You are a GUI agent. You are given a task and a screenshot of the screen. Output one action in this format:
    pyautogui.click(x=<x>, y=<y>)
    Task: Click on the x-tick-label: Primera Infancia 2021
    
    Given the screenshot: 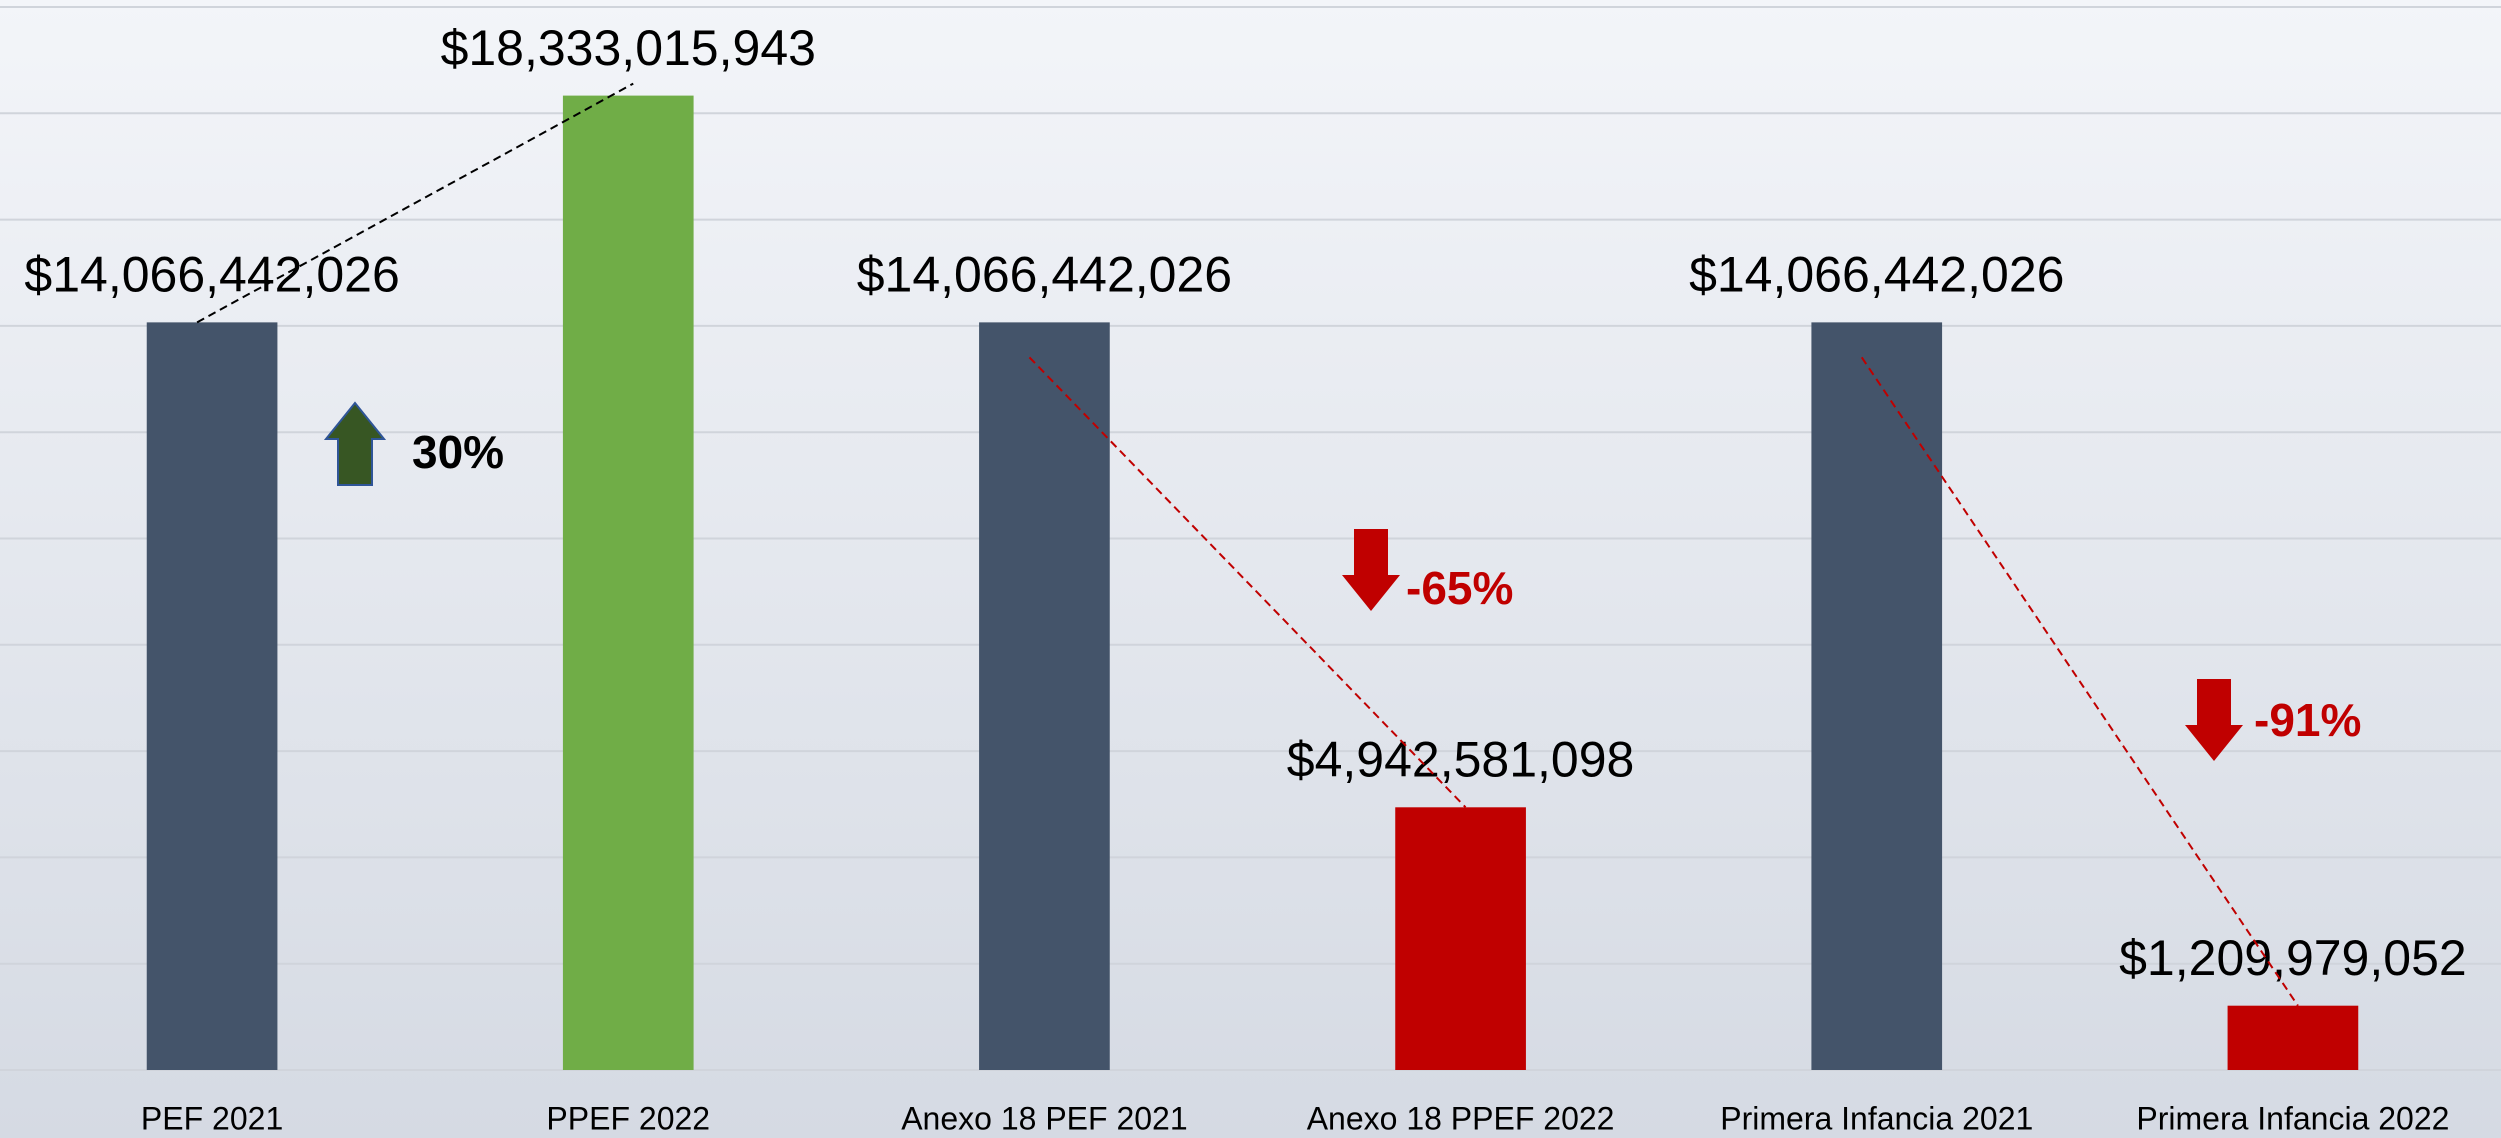 What is the action you would take?
    pyautogui.click(x=1876, y=1118)
    